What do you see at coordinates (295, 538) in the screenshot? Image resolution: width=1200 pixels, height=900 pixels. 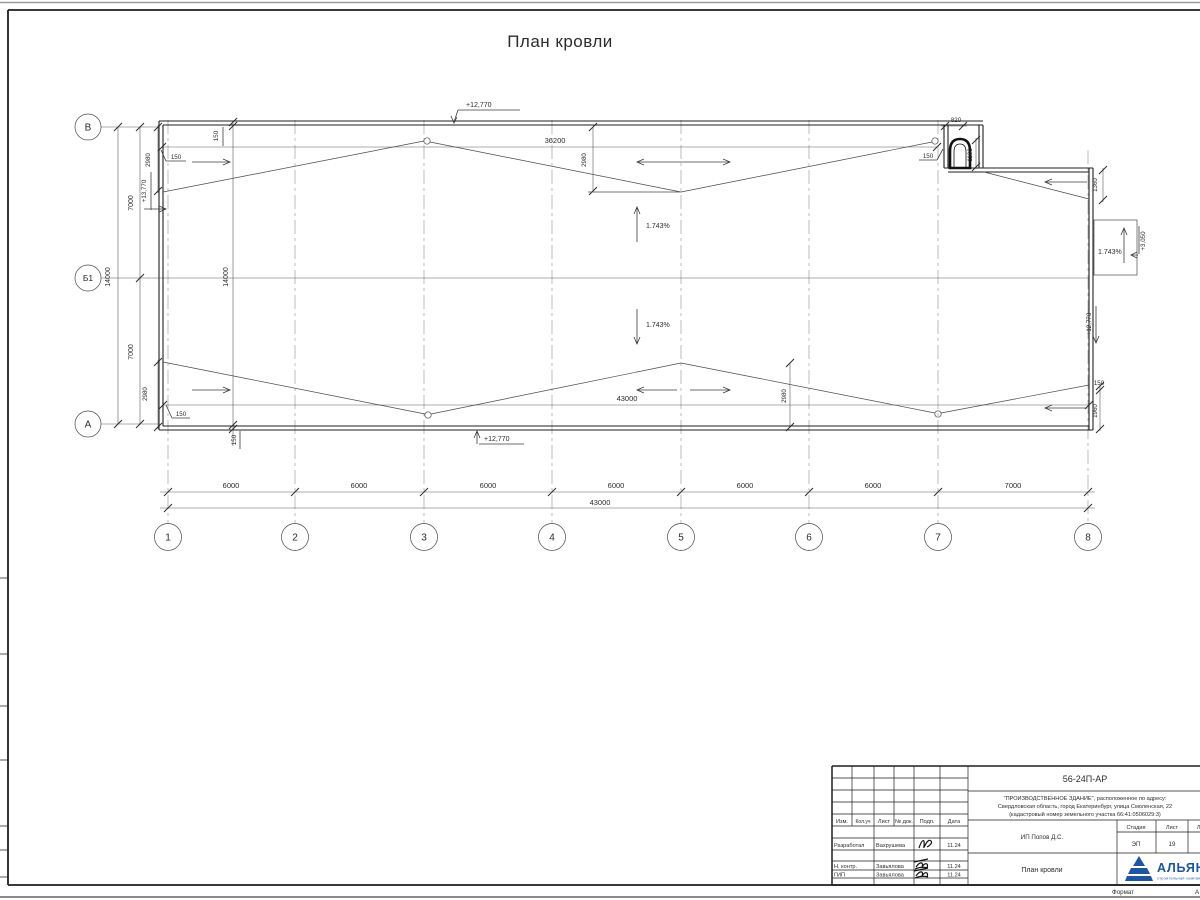 I see `axis-label: 2` at bounding box center [295, 538].